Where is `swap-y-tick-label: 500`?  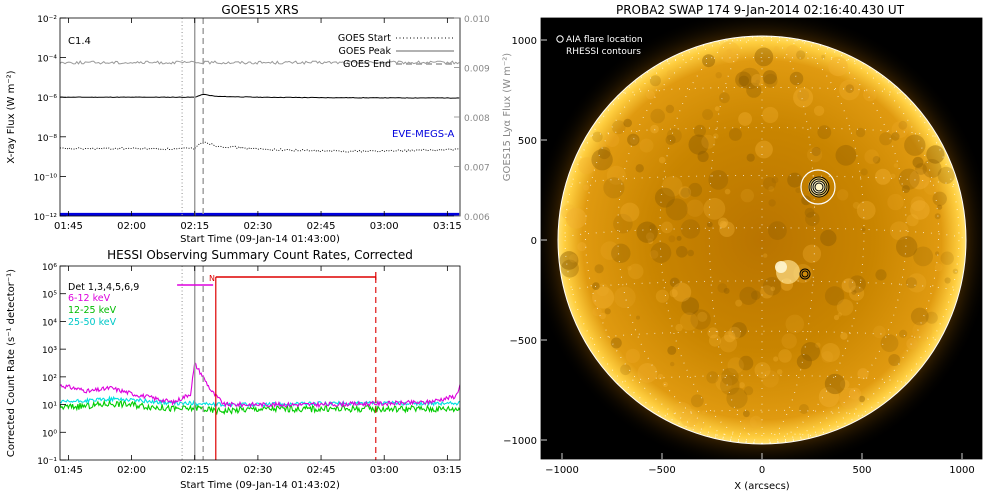
swap-y-tick-label: 500 is located at coordinates (527, 141).